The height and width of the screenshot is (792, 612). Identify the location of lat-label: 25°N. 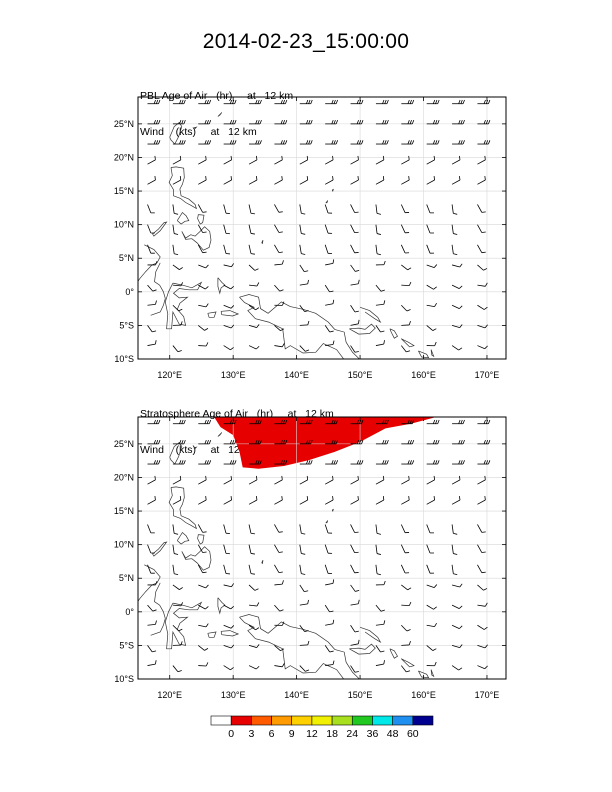
(124, 124).